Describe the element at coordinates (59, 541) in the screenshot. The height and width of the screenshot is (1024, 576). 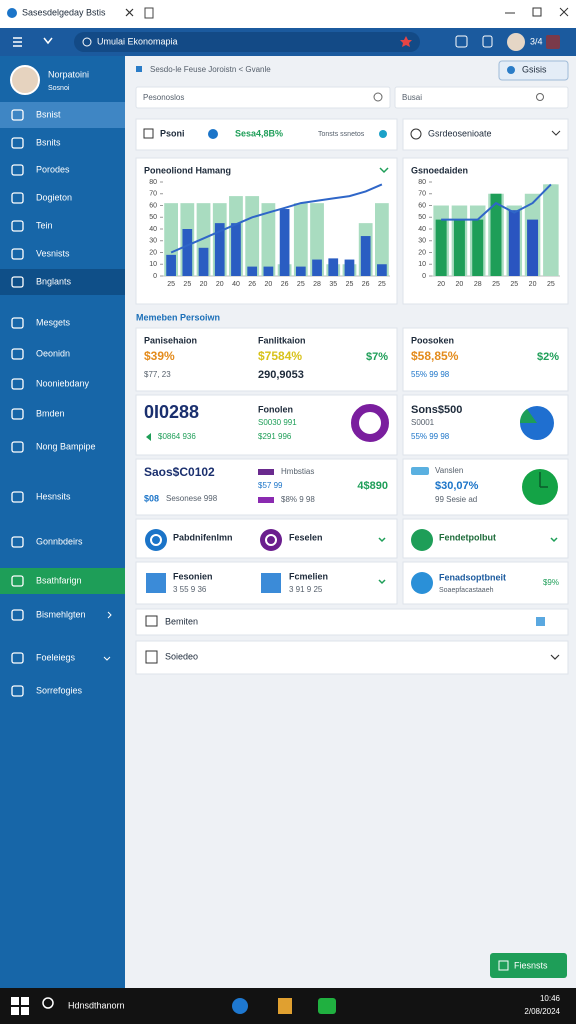
I see `menu-item: Gonnbdeirs` at that location.